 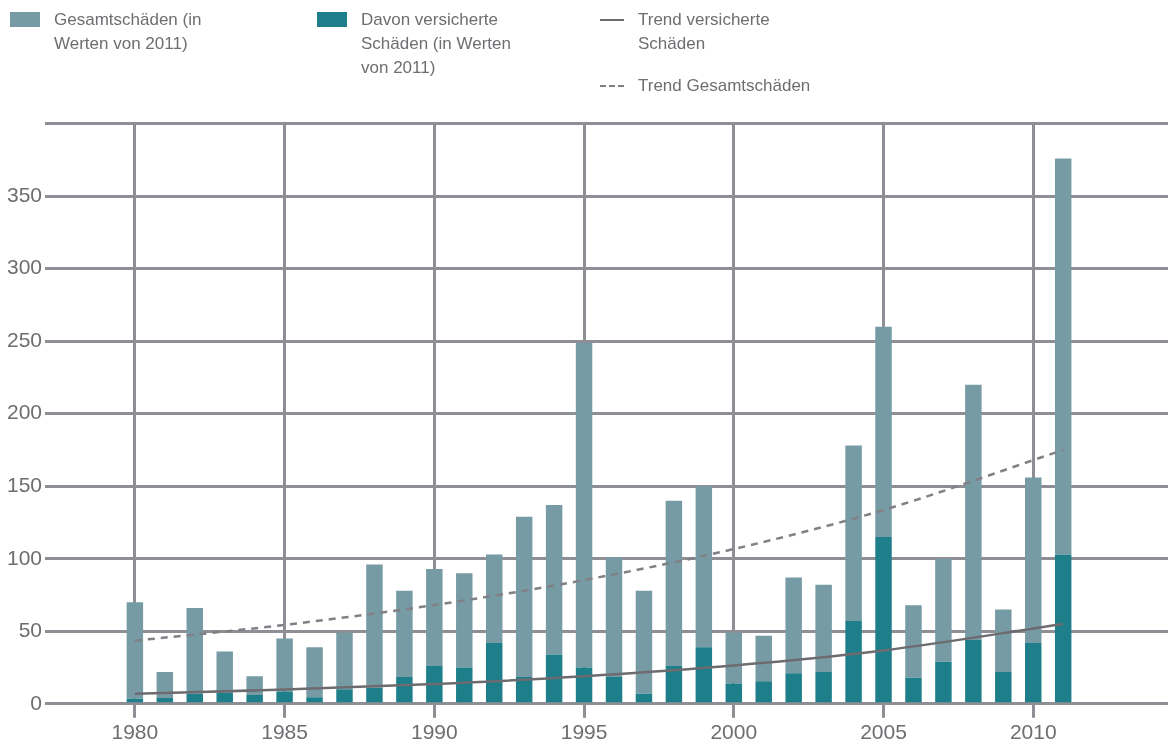 What do you see at coordinates (734, 732) in the screenshot?
I see `x-tick-label: 2000` at bounding box center [734, 732].